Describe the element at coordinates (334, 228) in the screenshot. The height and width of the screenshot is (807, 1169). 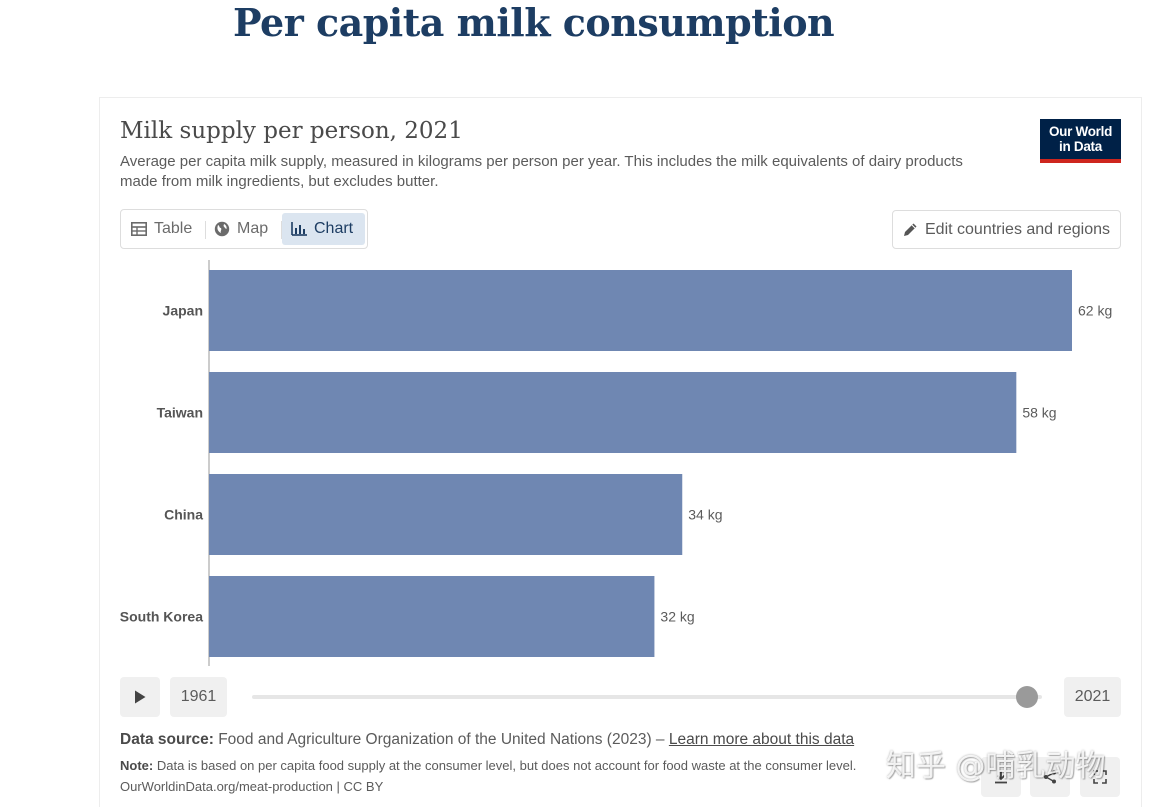
I see `tab-chart-label: Chart` at that location.